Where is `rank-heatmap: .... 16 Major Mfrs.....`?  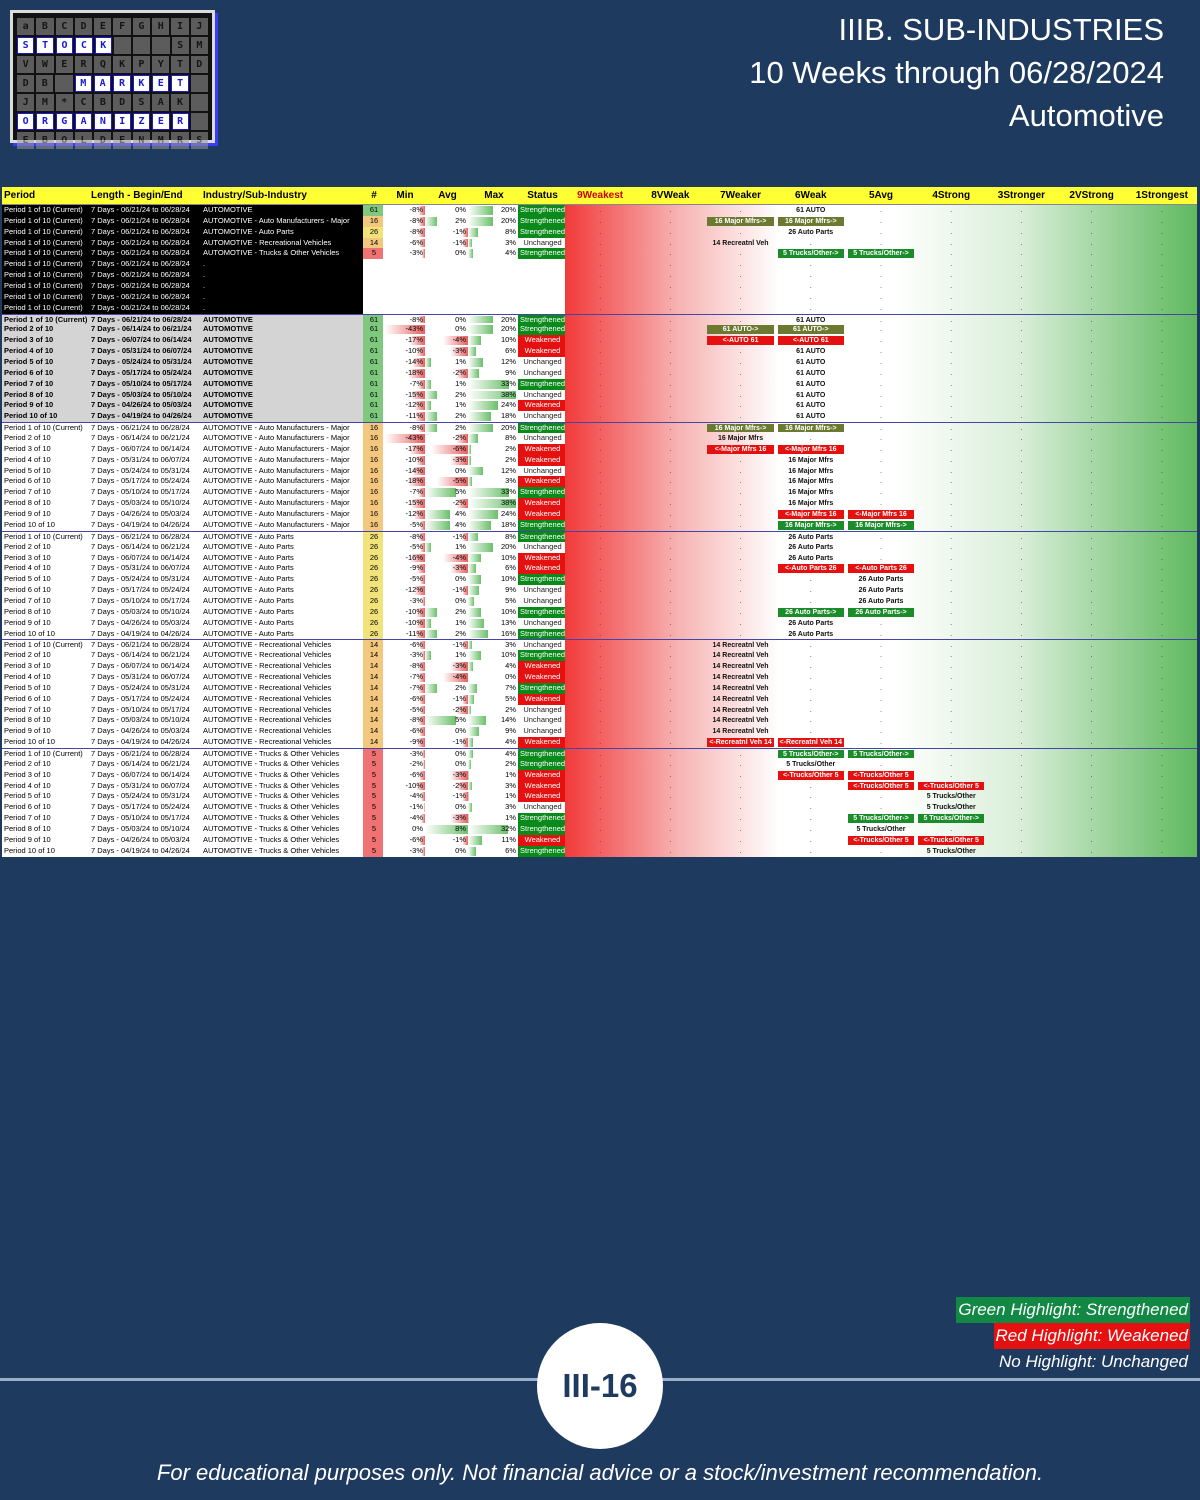 rank-heatmap: .... 16 Major Mfrs..... is located at coordinates (881, 482).